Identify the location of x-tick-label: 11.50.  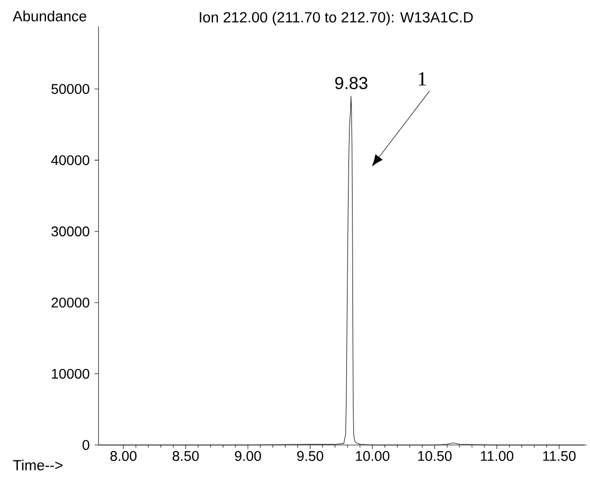
(559, 456).